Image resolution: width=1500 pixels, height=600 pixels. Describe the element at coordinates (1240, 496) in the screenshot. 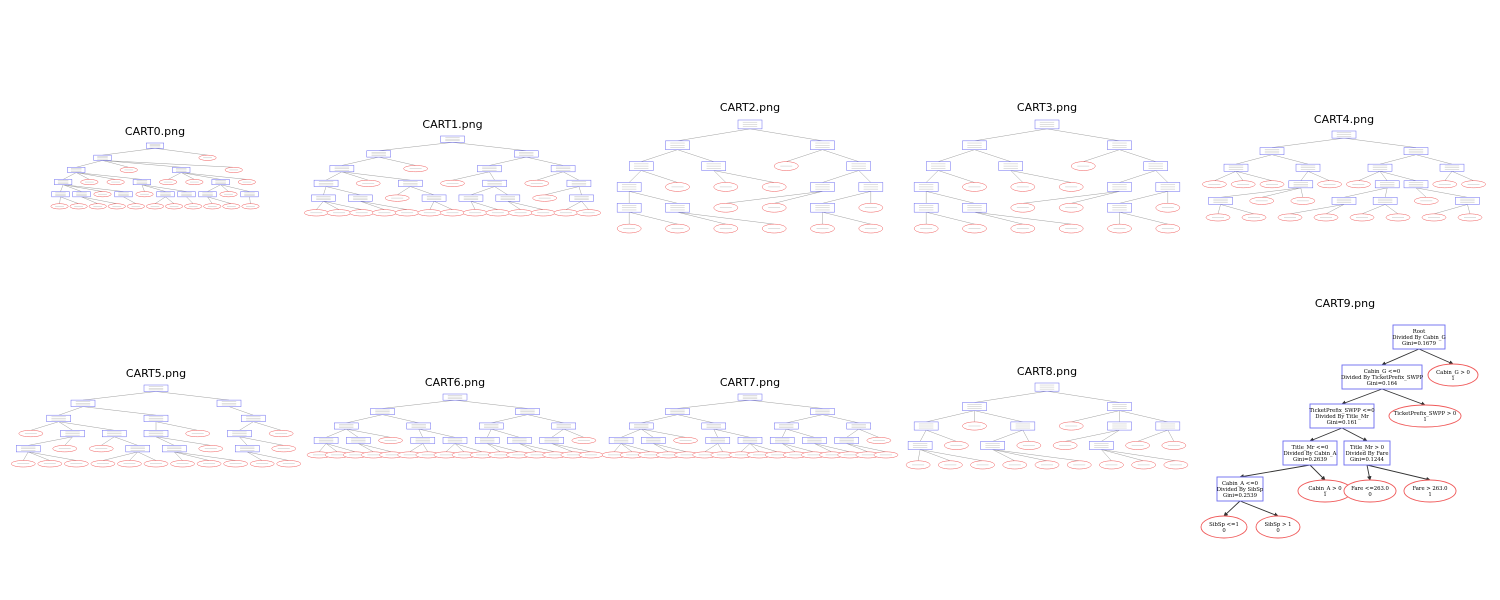

I see `node-label-line: Gini=0.2539` at that location.